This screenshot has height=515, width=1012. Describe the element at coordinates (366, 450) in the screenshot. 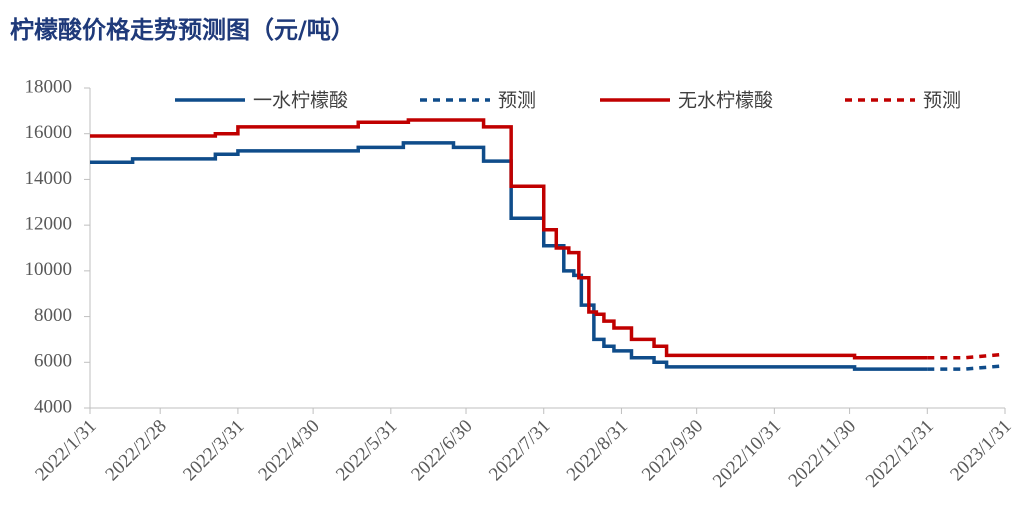

I see `x-tick-label: 2022/5/31` at that location.